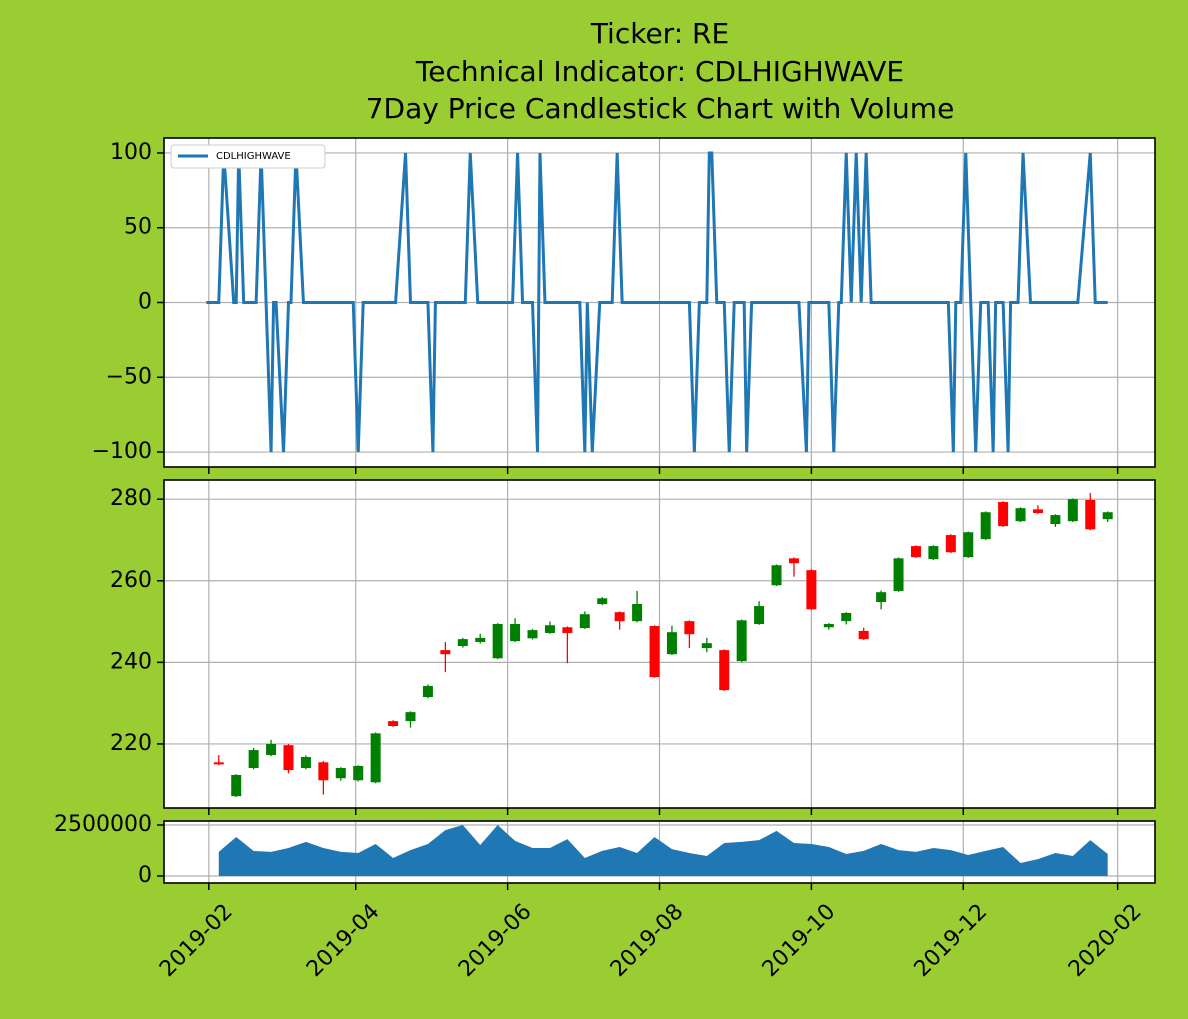 This screenshot has width=1188, height=1019. Describe the element at coordinates (131, 661) in the screenshot. I see `y-tick-label: 240` at that location.